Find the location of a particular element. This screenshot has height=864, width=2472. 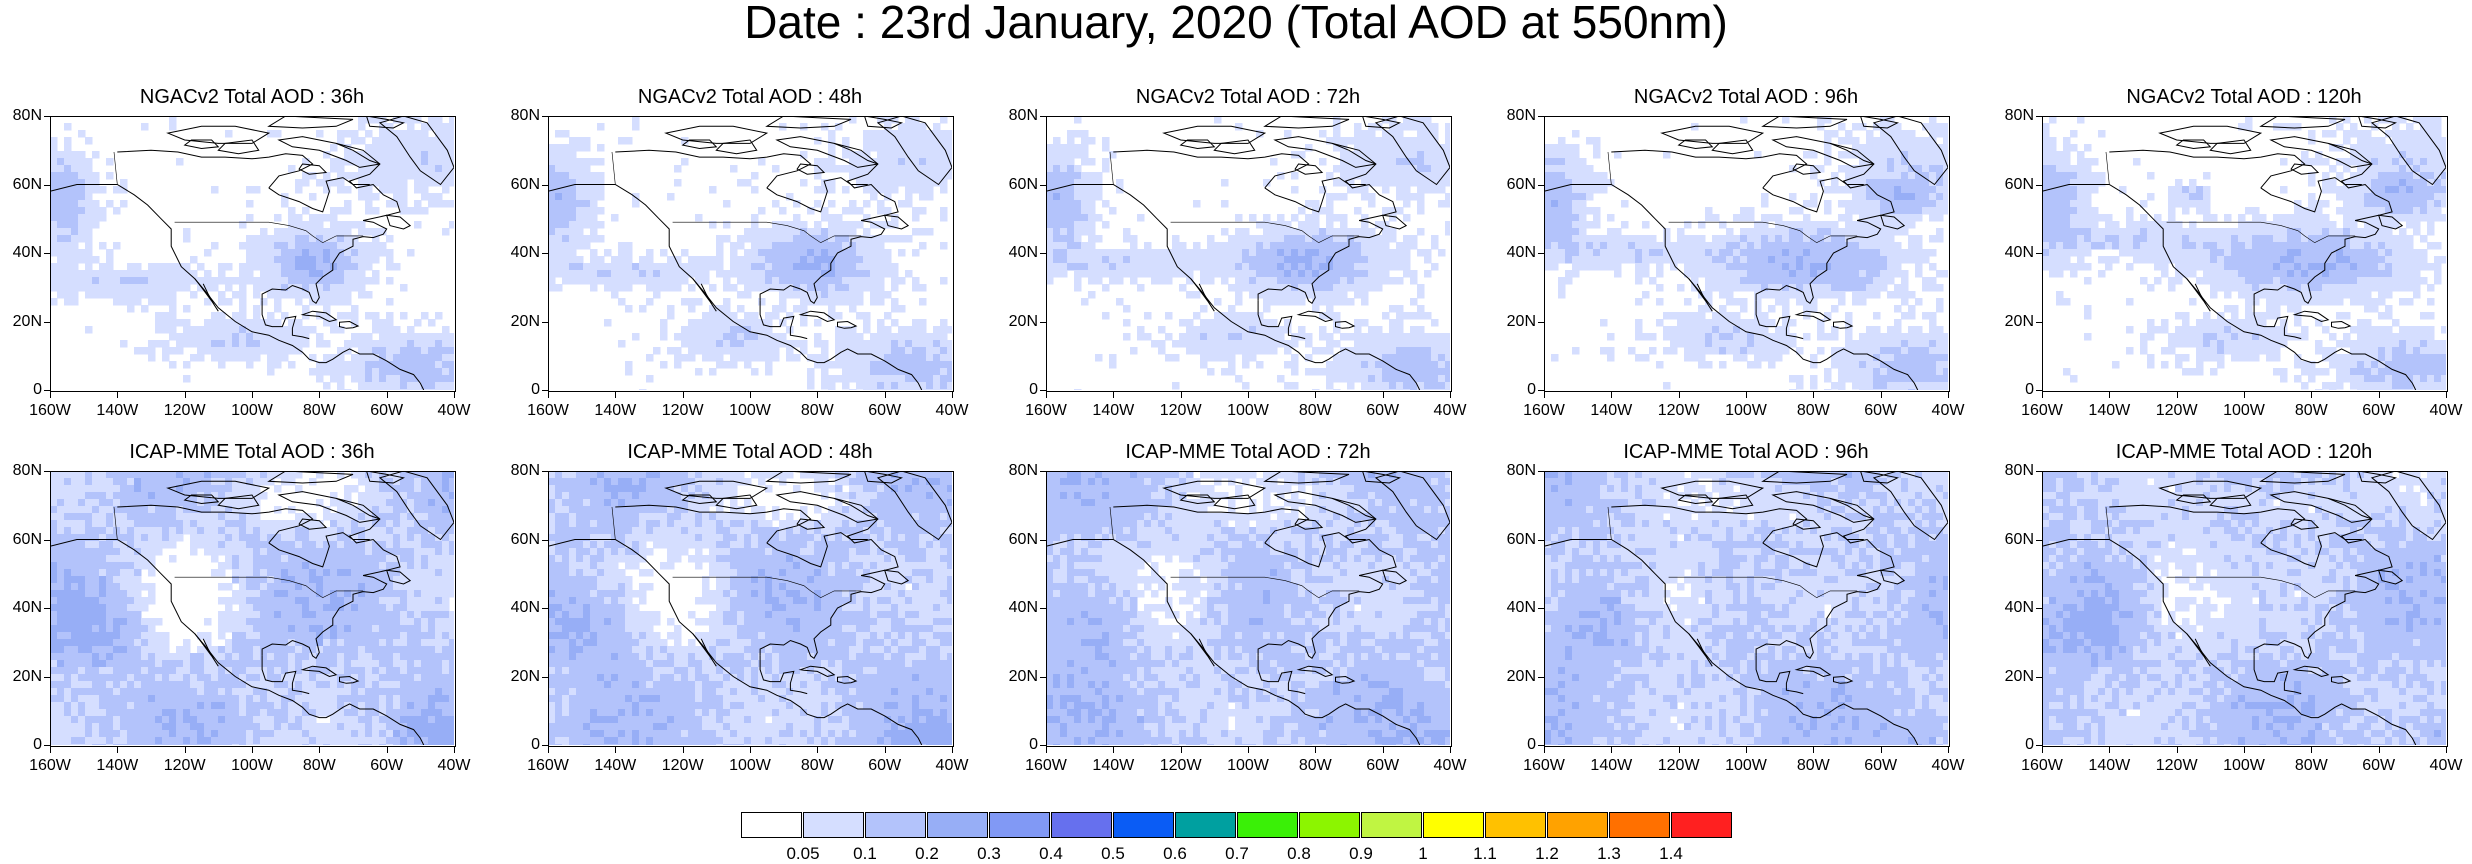

colorbar-label: 0.5 is located at coordinates (1113, 854).